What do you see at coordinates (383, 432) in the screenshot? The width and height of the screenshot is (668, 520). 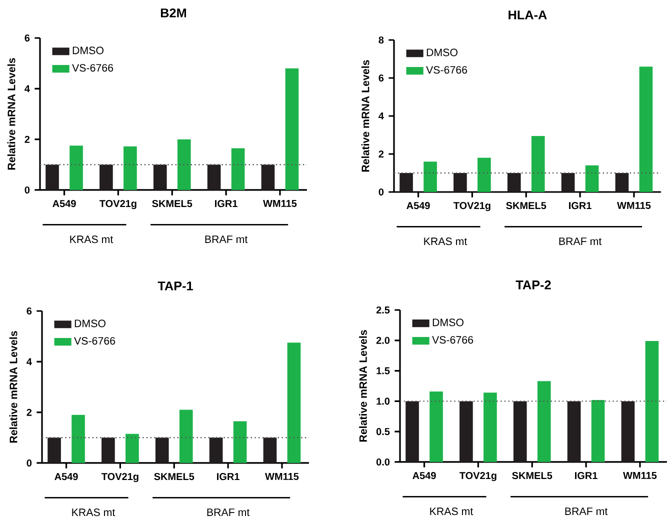 I see `y-tick-label: 0.5` at bounding box center [383, 432].